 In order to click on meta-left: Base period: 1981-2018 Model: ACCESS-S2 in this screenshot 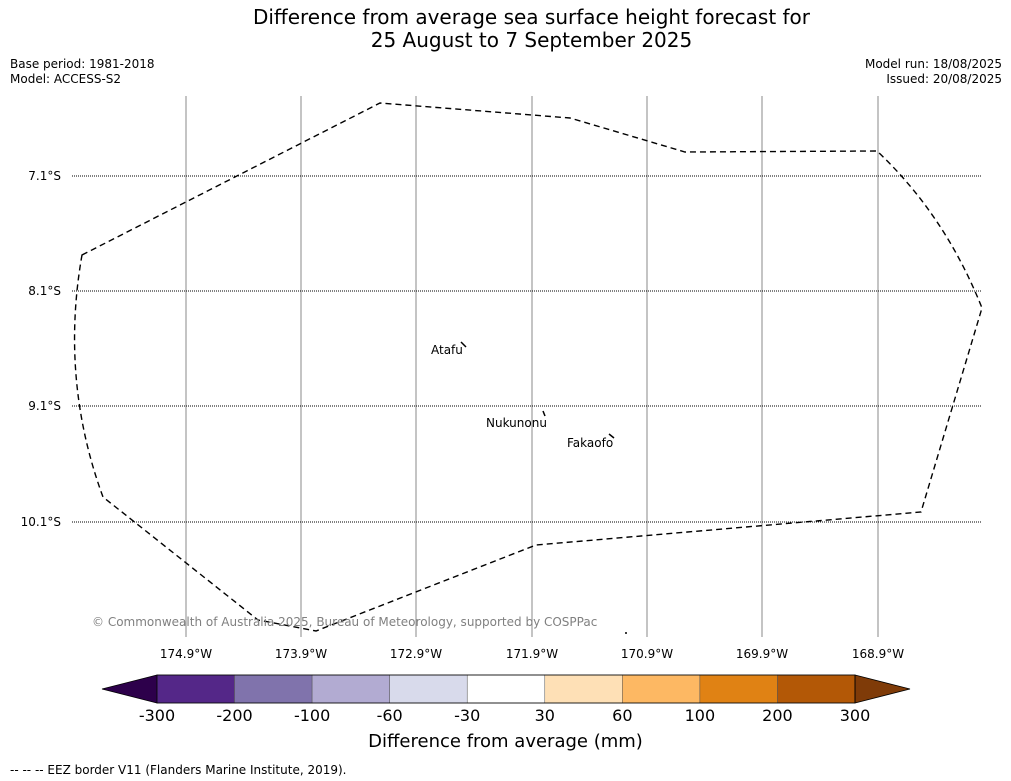, I will do `click(82, 72)`.